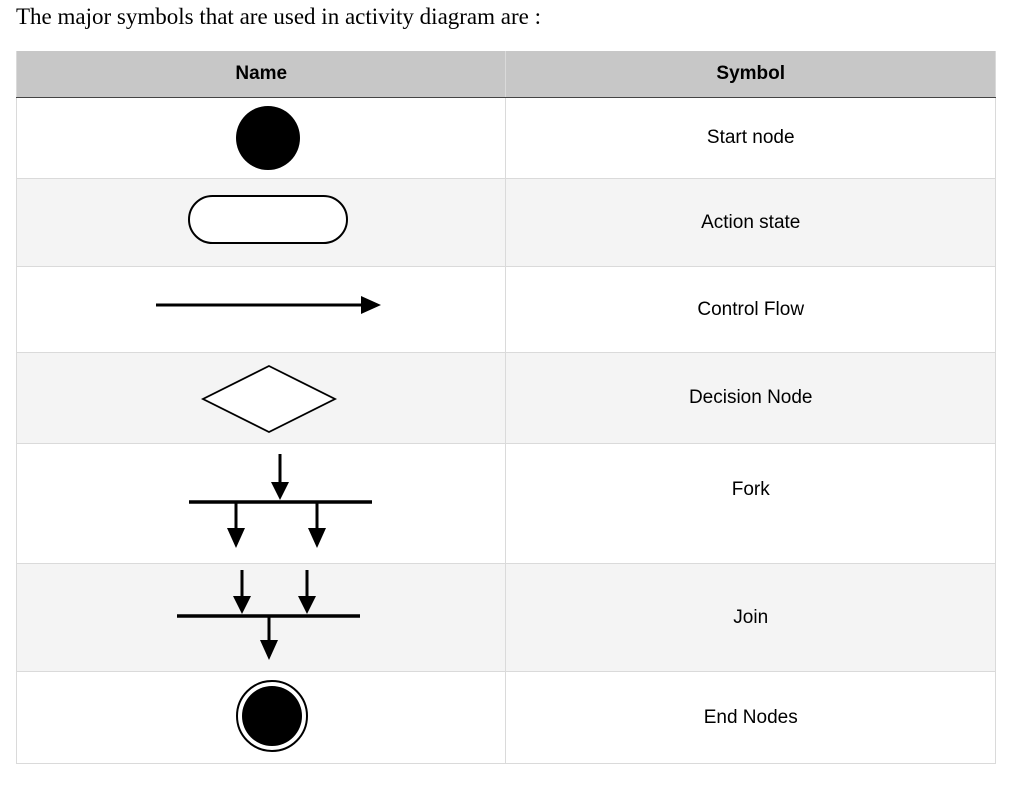 The width and height of the screenshot is (1015, 786). What do you see at coordinates (261, 74) in the screenshot?
I see `header-name: Name` at bounding box center [261, 74].